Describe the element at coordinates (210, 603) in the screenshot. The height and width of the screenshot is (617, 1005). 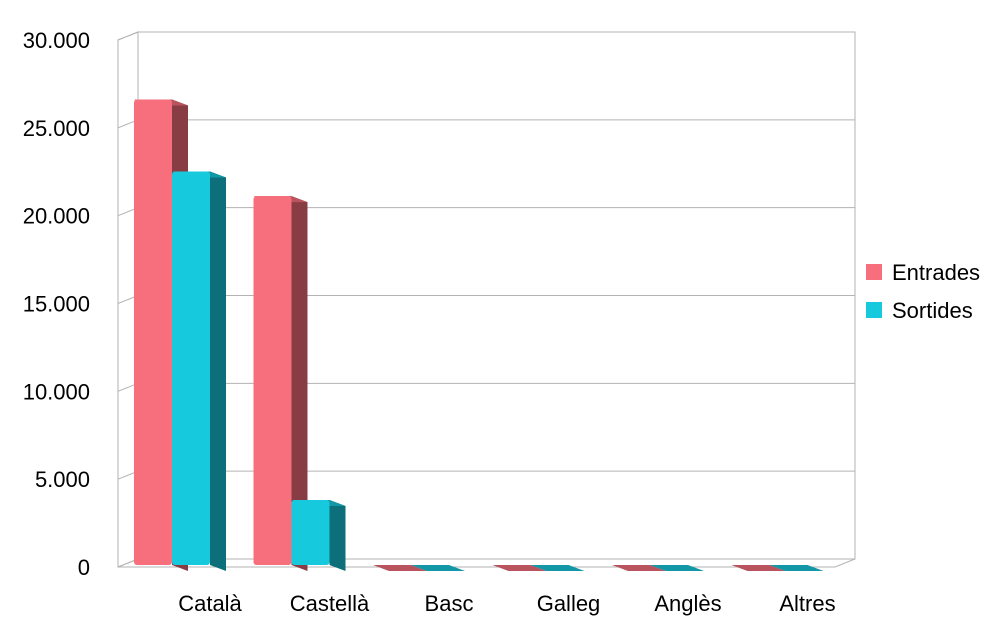
I see `x-tick-label: Català` at that location.